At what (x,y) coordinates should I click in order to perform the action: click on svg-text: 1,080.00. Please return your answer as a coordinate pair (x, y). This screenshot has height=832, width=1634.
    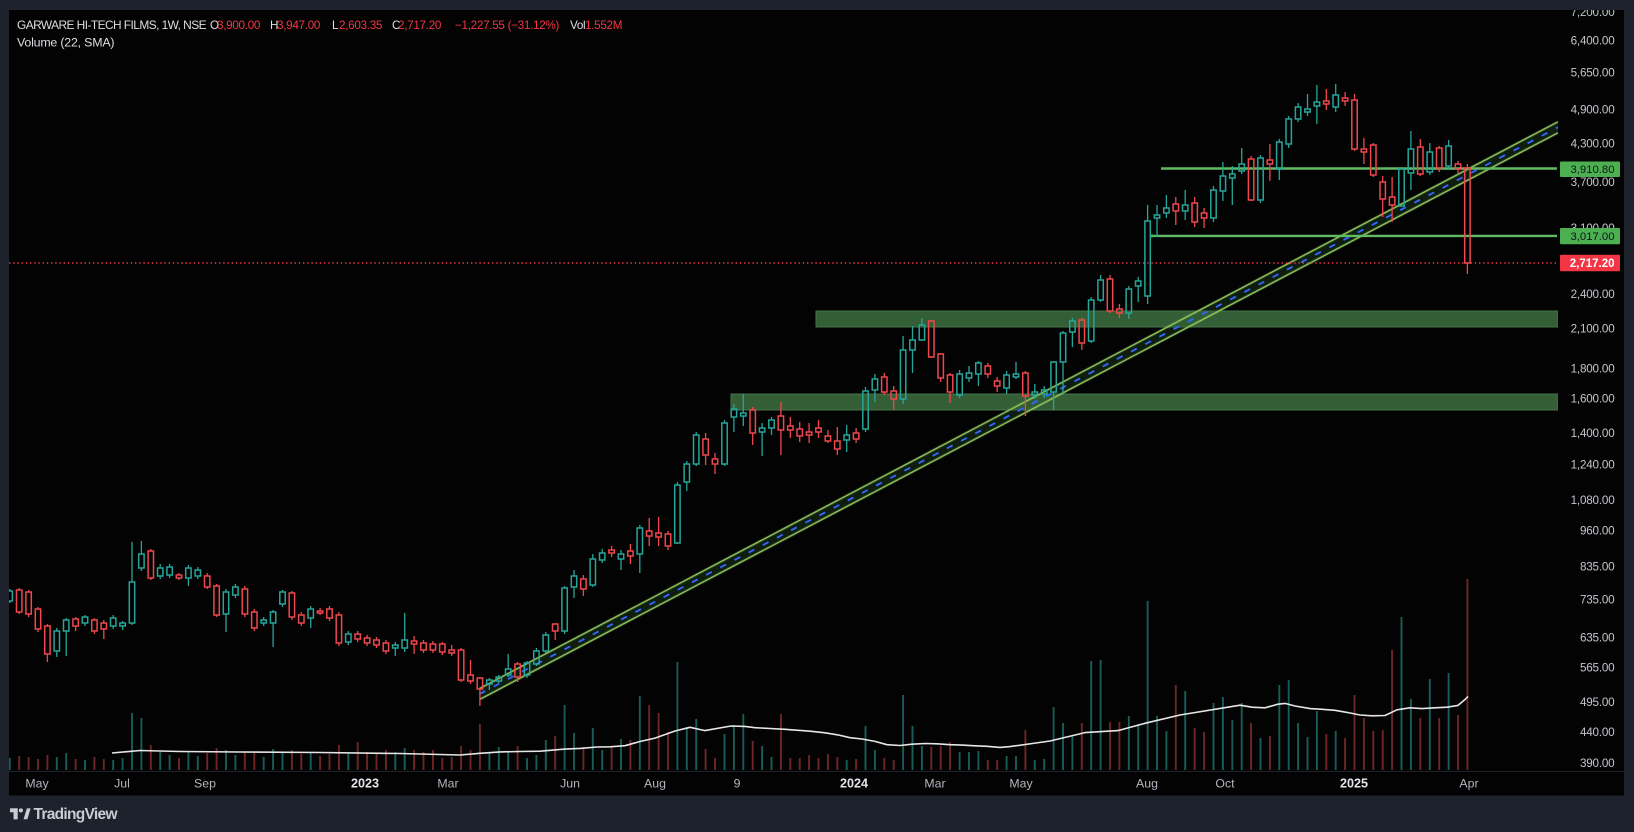
    Looking at the image, I should click on (1593, 500).